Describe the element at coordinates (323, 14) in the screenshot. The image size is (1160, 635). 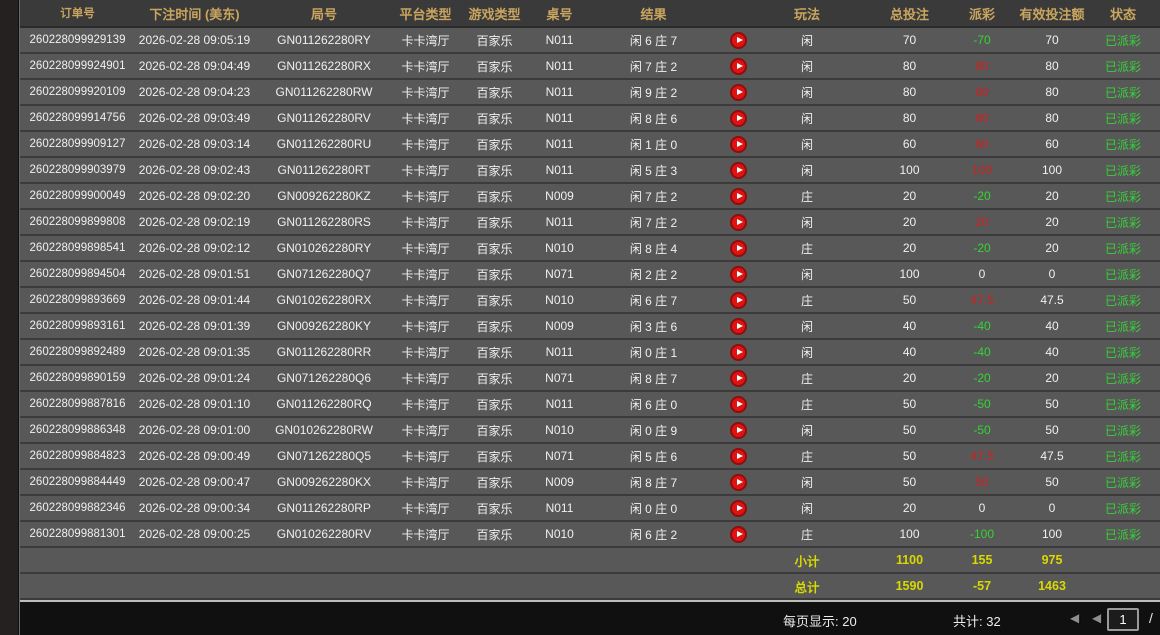
I see `col-header-round-id: 局号` at that location.